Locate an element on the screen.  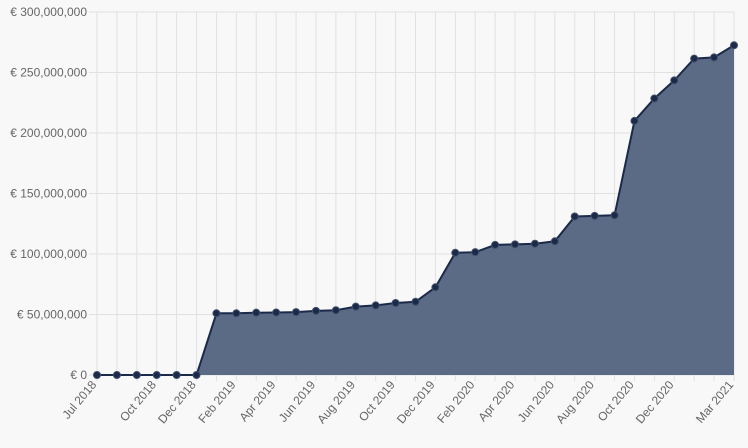
x-tick-label: Jun 2020 is located at coordinates (536, 401).